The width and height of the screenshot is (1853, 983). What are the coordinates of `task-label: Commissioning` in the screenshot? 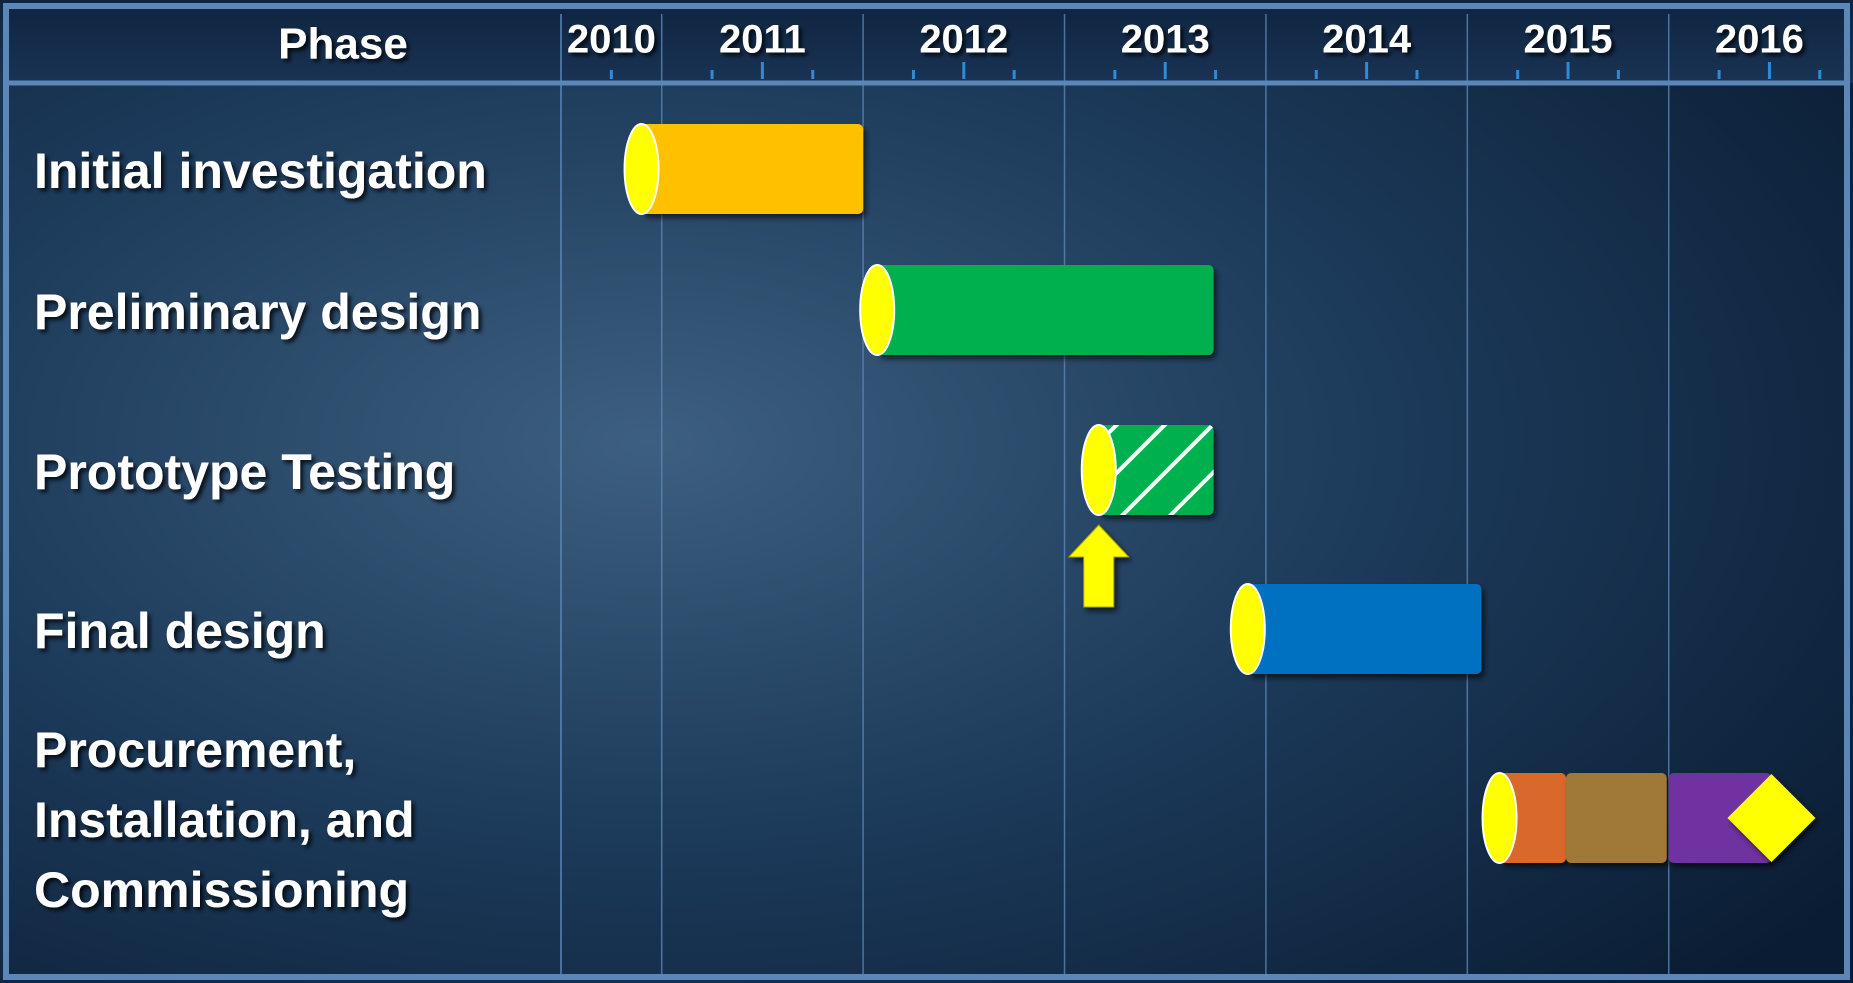 It's located at (221, 890).